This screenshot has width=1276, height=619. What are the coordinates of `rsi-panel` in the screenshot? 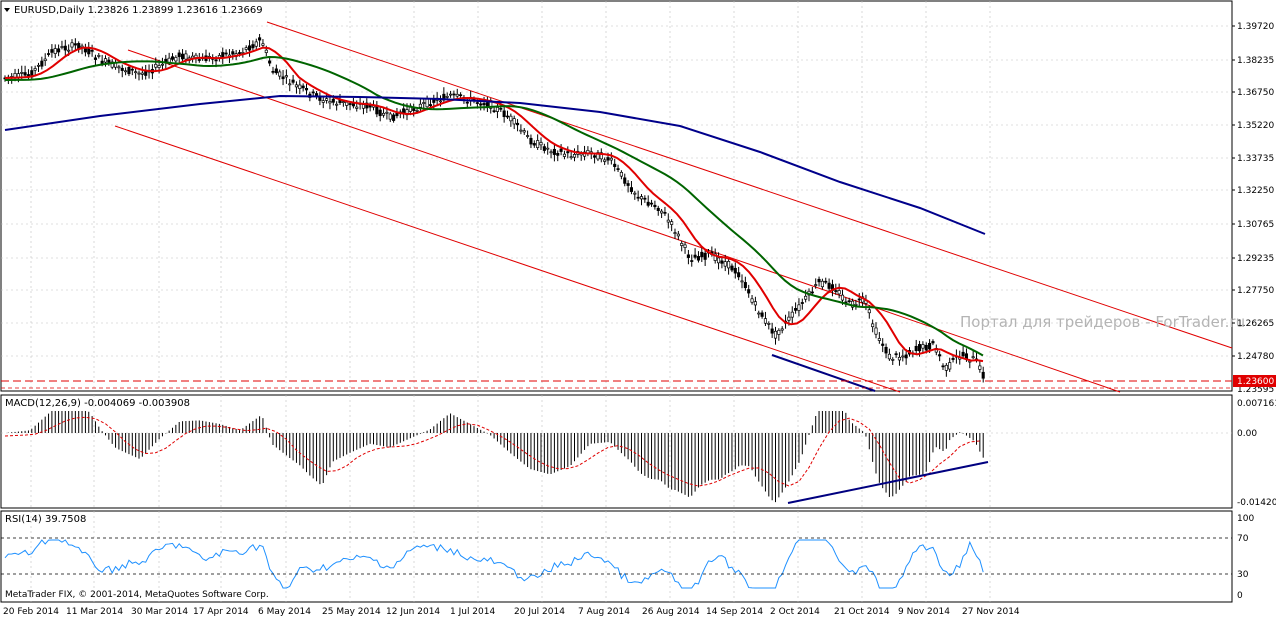 It's located at (616, 556).